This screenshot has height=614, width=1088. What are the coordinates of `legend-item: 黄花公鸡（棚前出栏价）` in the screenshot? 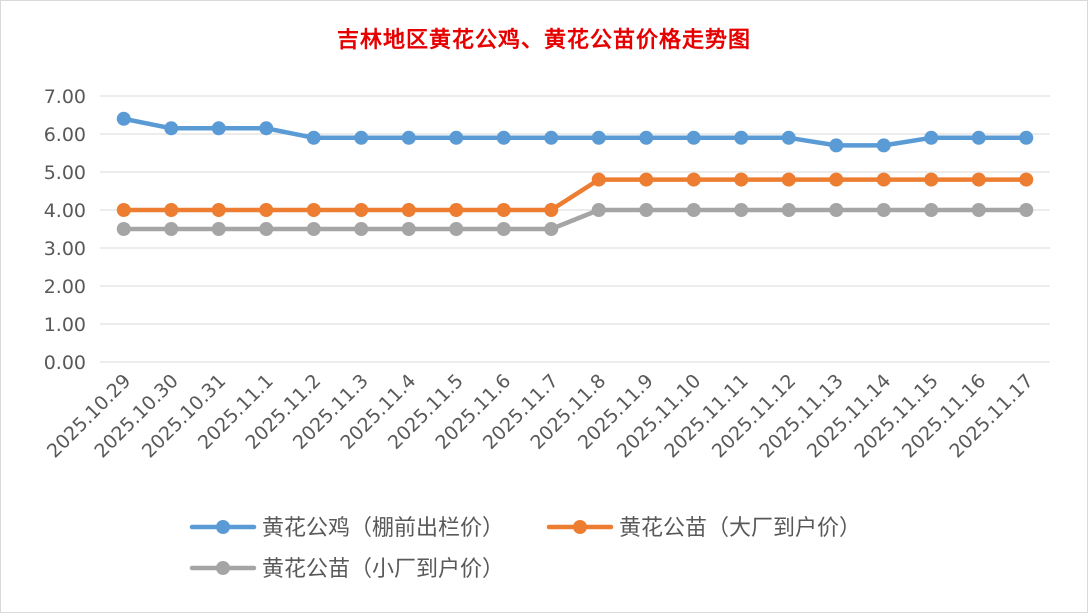 It's located at (346, 528).